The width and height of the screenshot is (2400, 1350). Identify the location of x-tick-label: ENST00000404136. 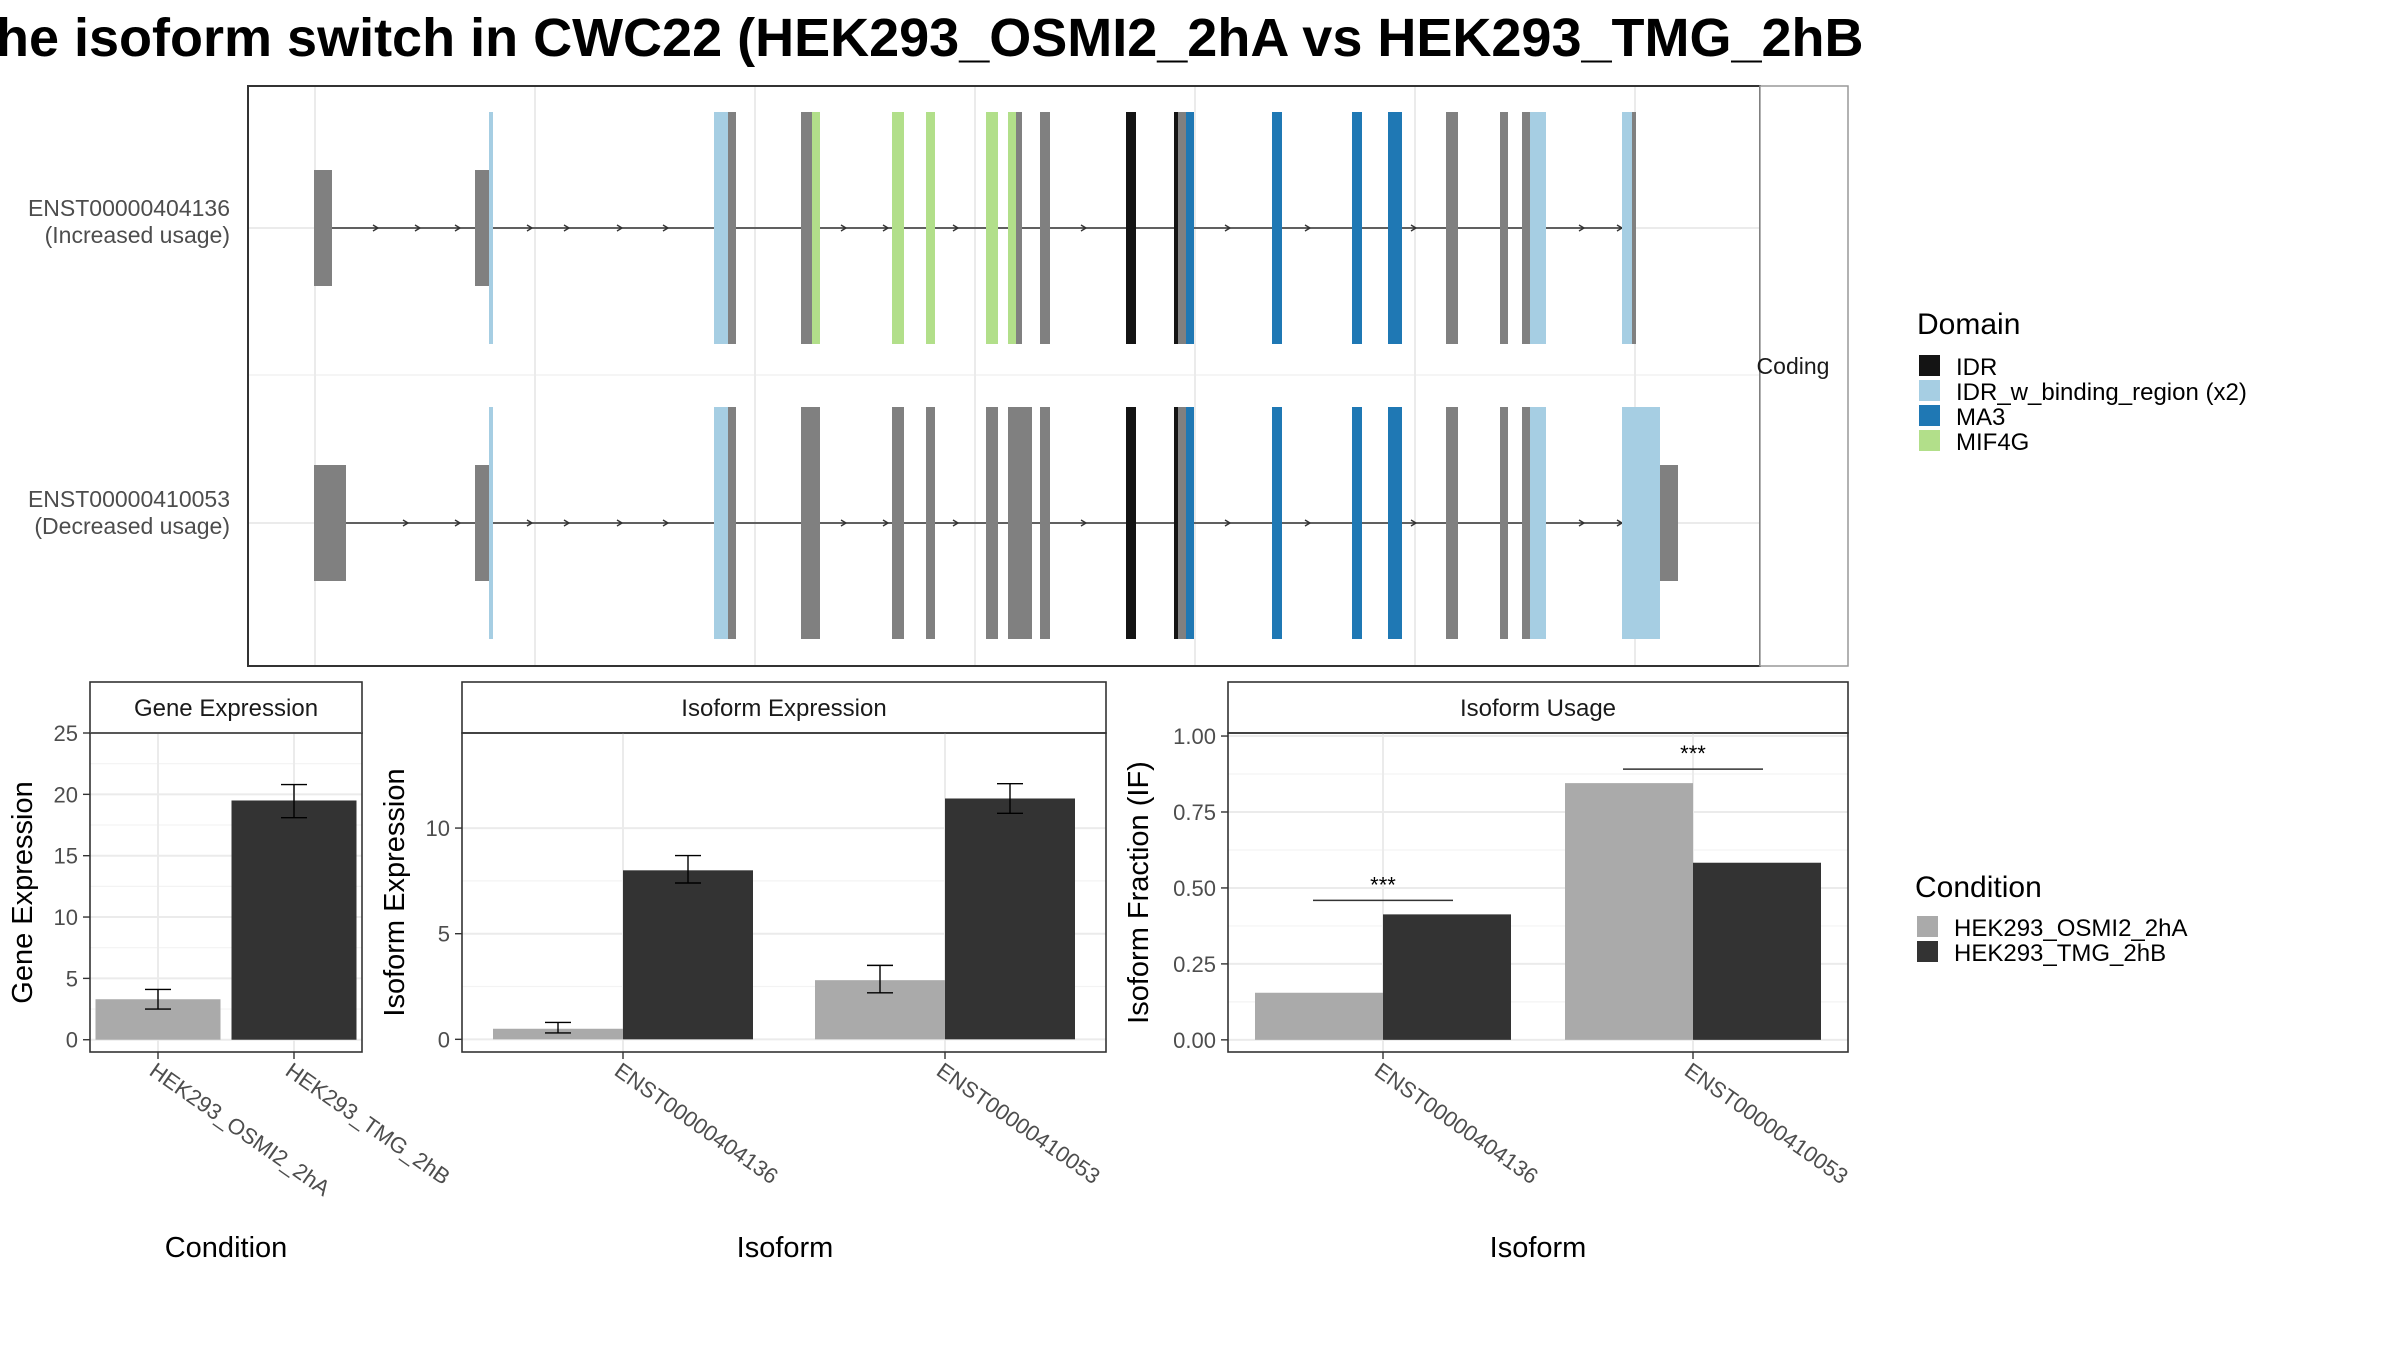
(696, 1123).